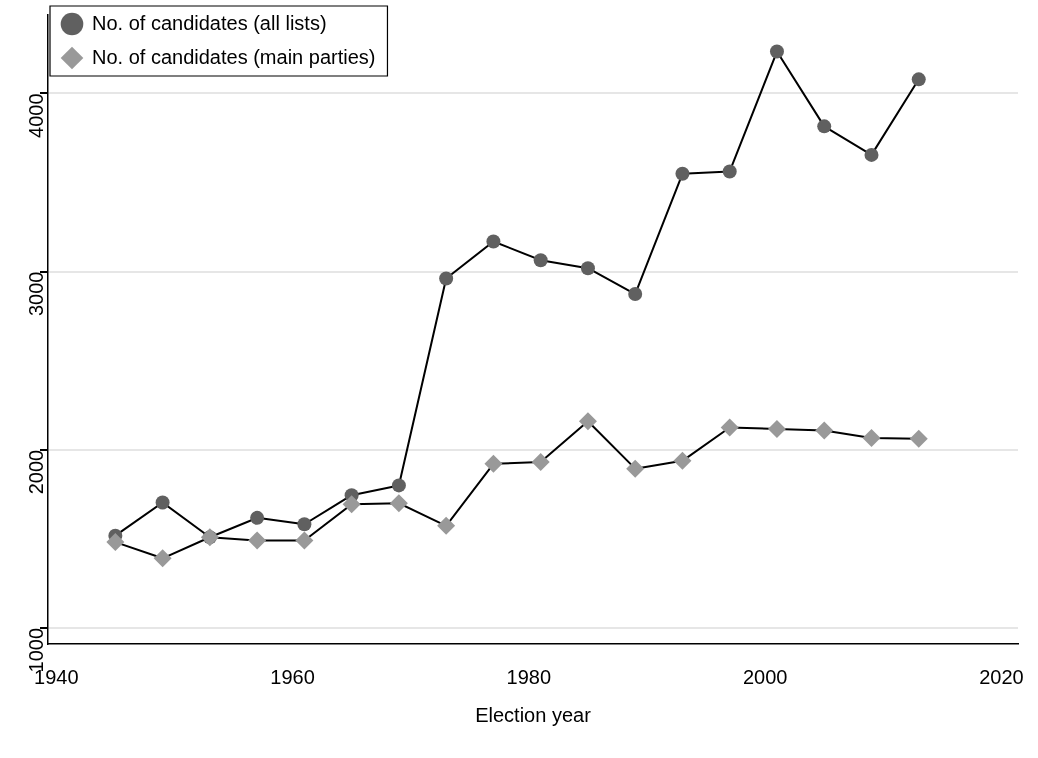  I want to click on x-axis-title: Election year, so click(533, 714).